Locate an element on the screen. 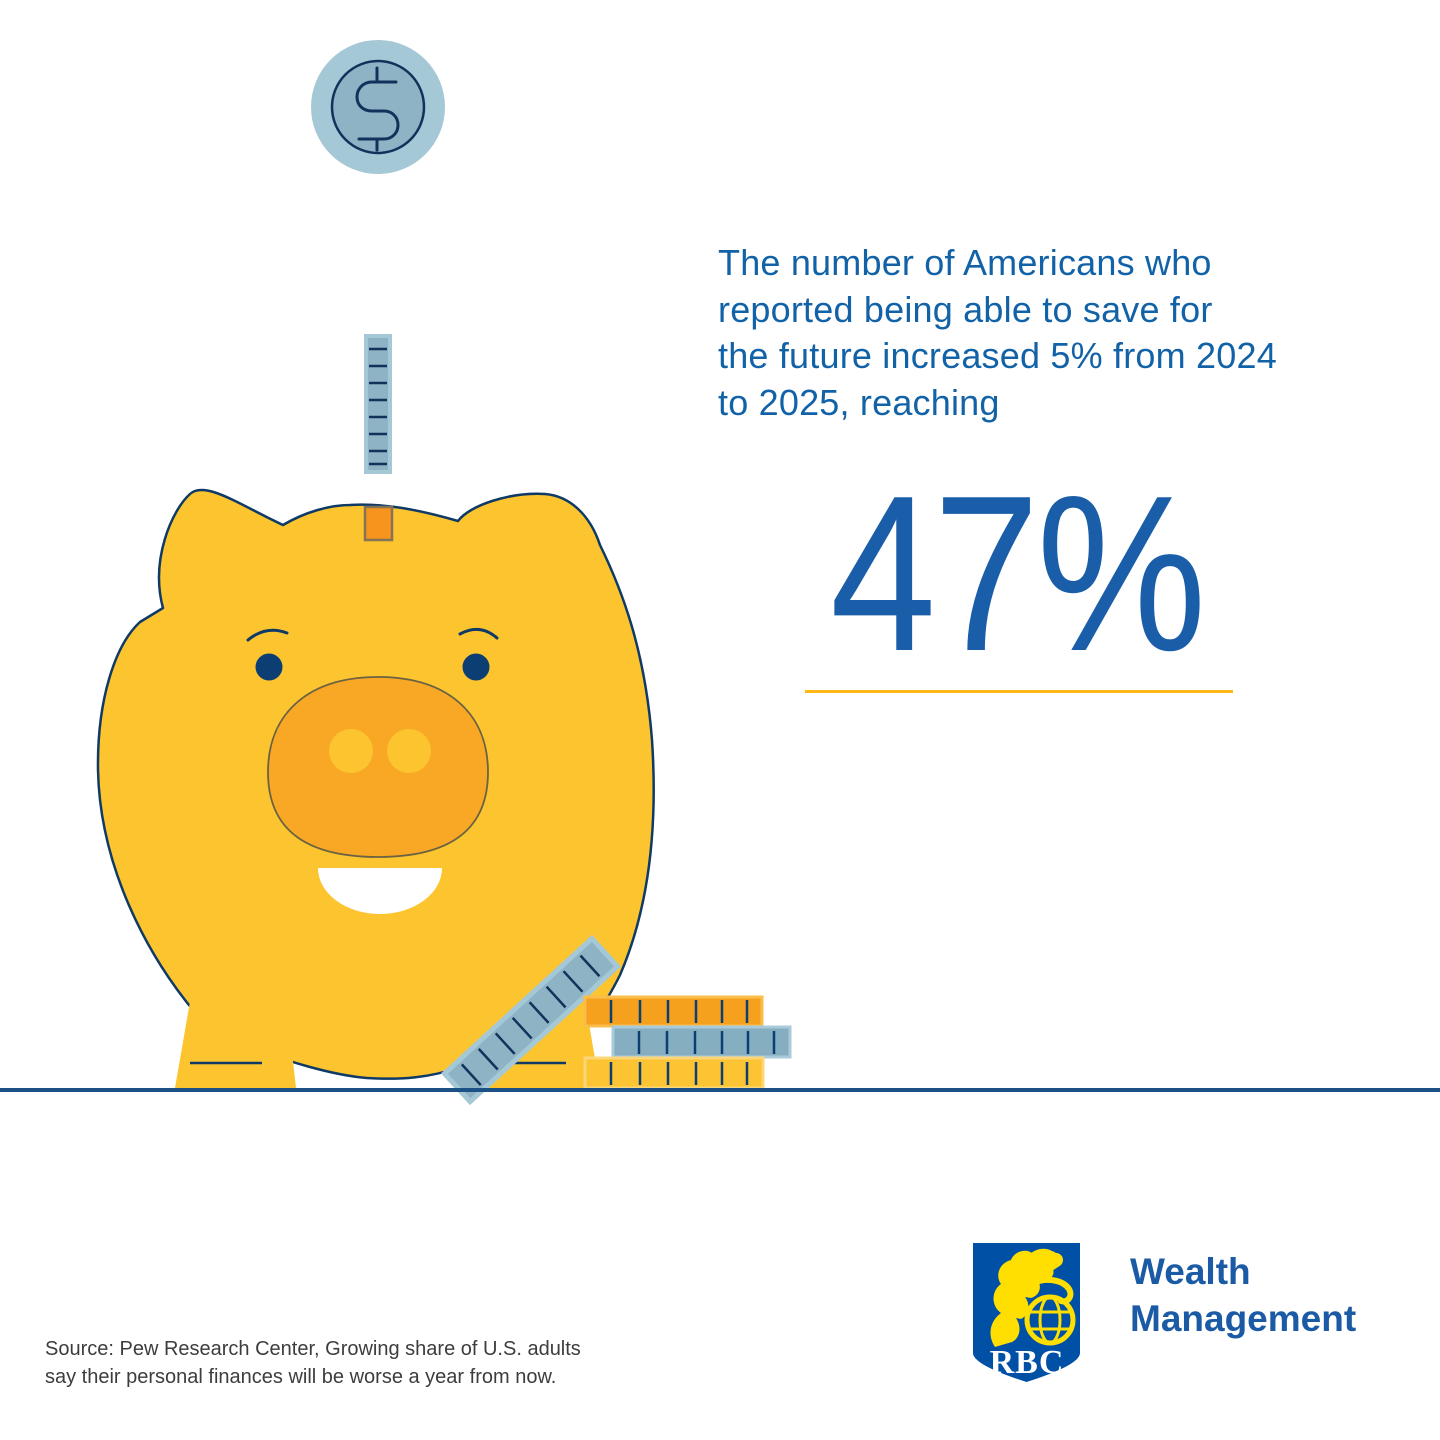 The width and height of the screenshot is (1440, 1440). falling-coin-icon is located at coordinates (378, 404).